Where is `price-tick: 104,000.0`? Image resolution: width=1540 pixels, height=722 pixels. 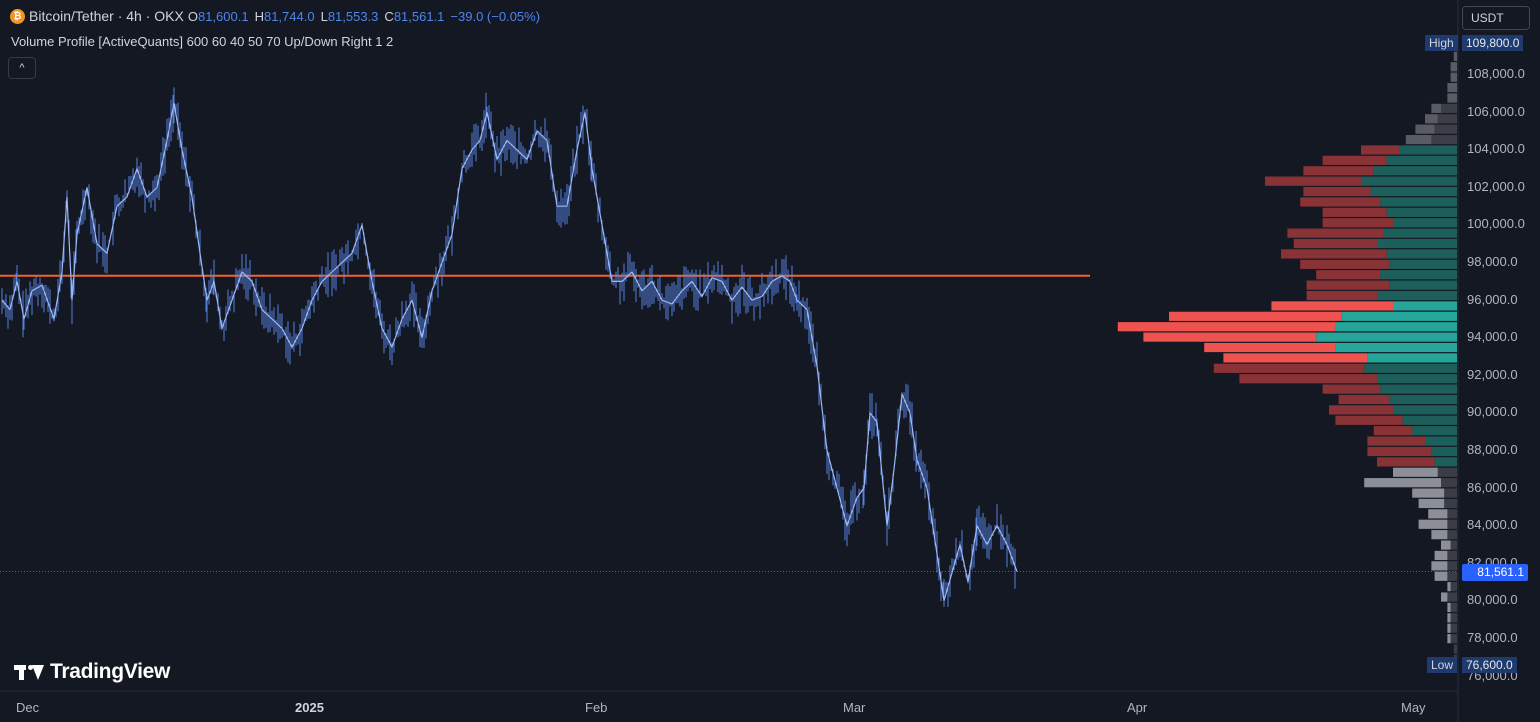
price-tick: 104,000.0 is located at coordinates (1496, 149).